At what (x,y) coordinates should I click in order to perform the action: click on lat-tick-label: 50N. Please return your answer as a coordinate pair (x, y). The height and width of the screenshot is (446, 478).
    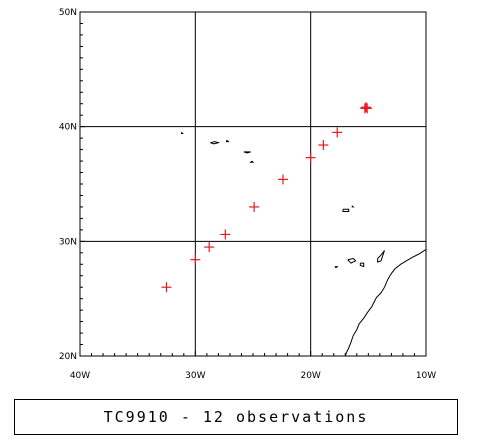
    Looking at the image, I should click on (68, 13).